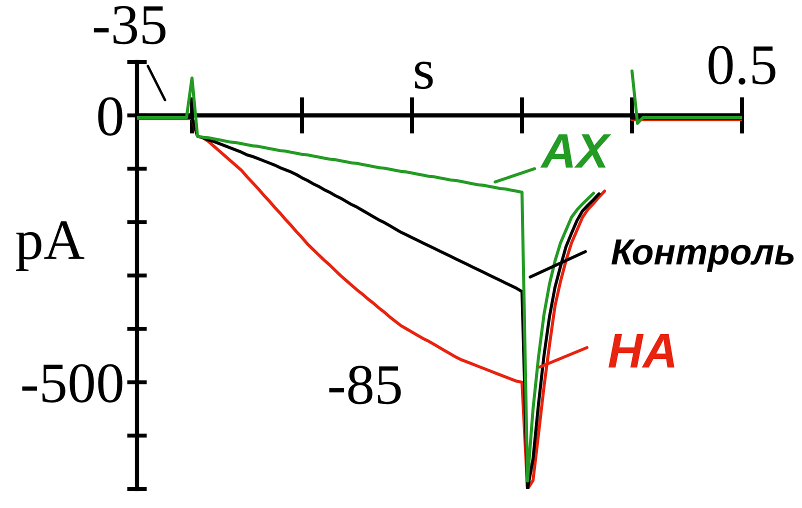 The height and width of the screenshot is (508, 802). What do you see at coordinates (576, 151) in the screenshot?
I see `legend-label: АХ` at bounding box center [576, 151].